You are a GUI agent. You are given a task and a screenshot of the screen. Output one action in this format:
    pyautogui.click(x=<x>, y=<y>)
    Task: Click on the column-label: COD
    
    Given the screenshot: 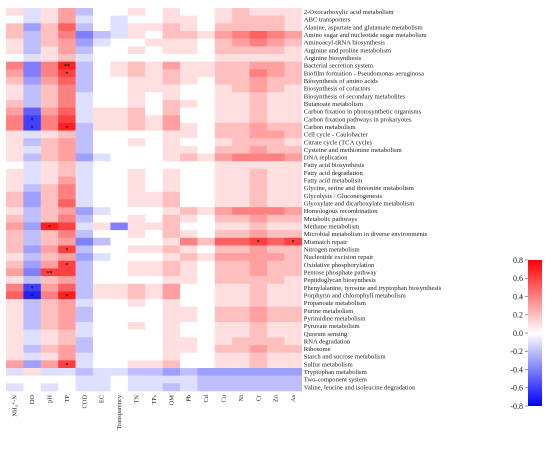 What is the action you would take?
    pyautogui.click(x=84, y=402)
    